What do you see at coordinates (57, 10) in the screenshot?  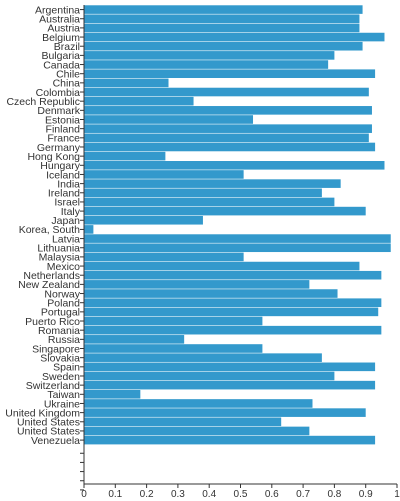 I see `category-label: Argentina` at bounding box center [57, 10].